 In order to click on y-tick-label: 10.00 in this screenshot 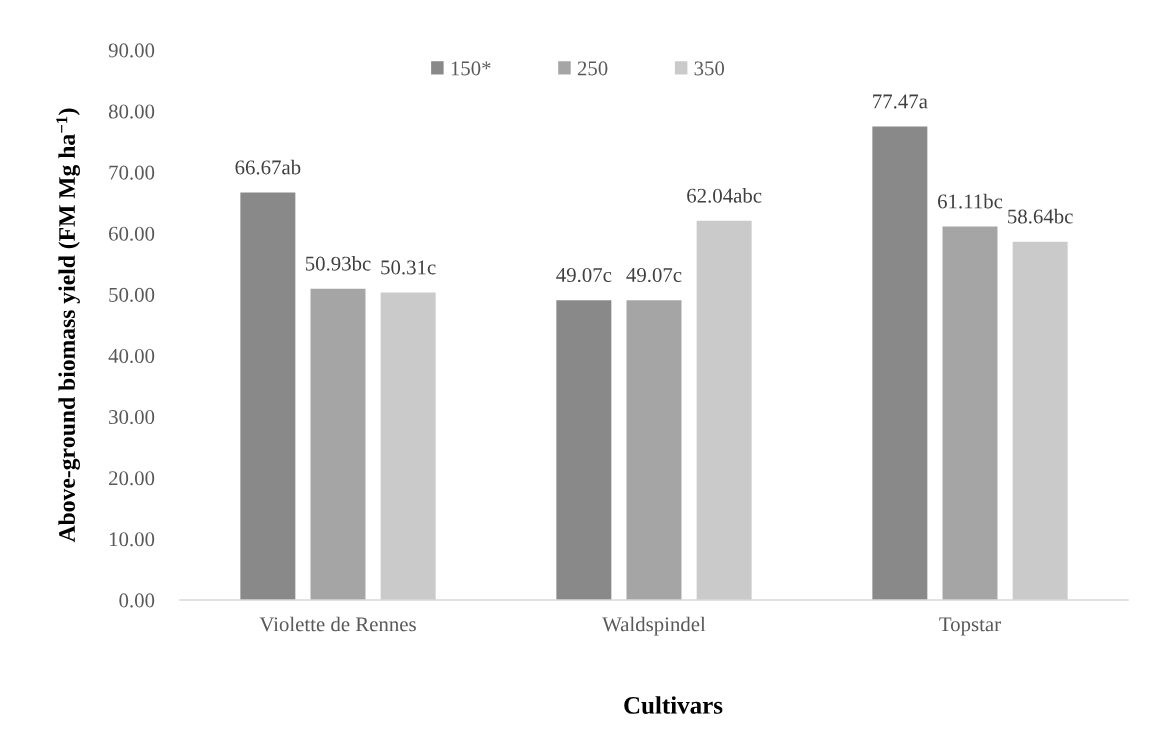, I will do `click(132, 539)`.